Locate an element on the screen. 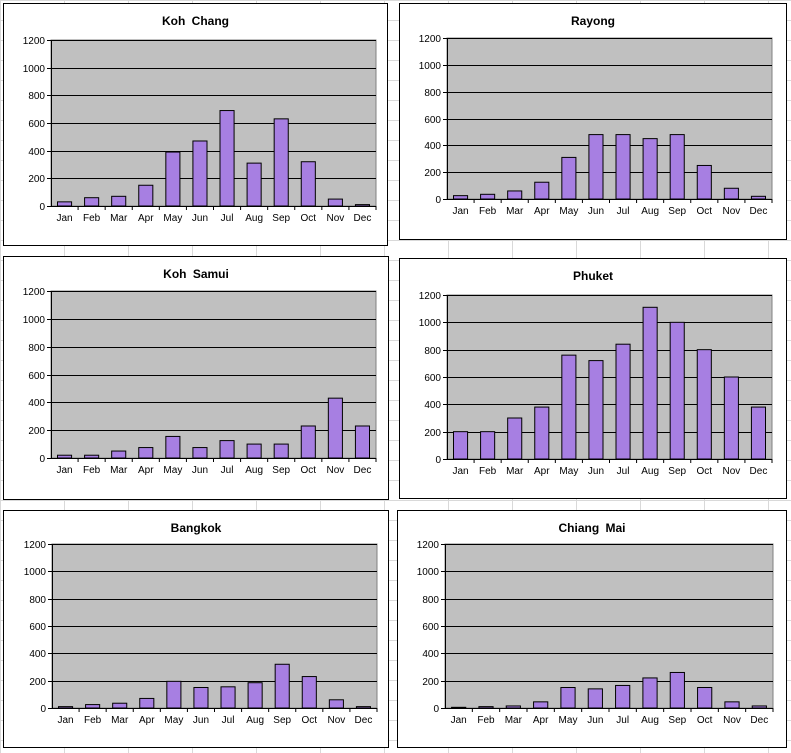  chart-title: Koh Samui is located at coordinates (196, 274).